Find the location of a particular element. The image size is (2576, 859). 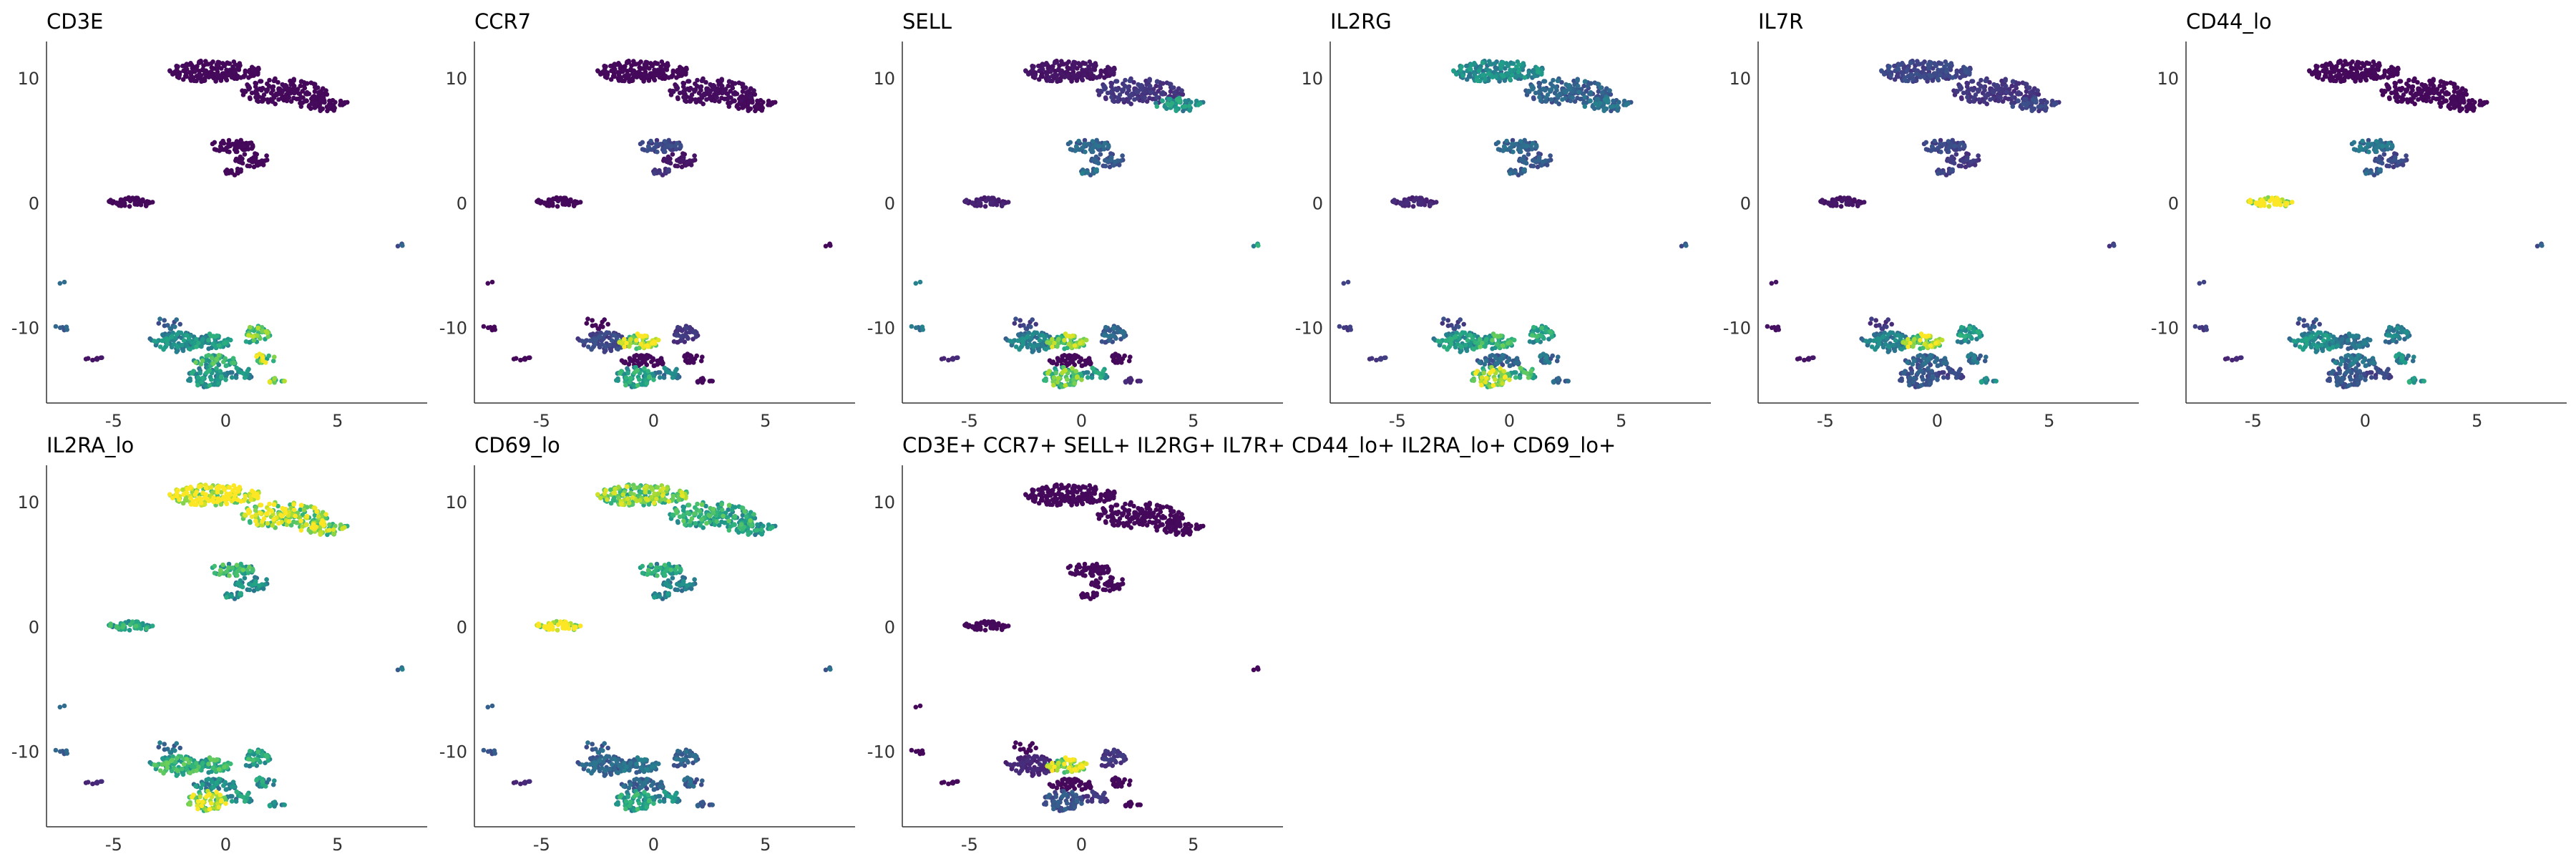

panel-title: IL7R is located at coordinates (1780, 21).